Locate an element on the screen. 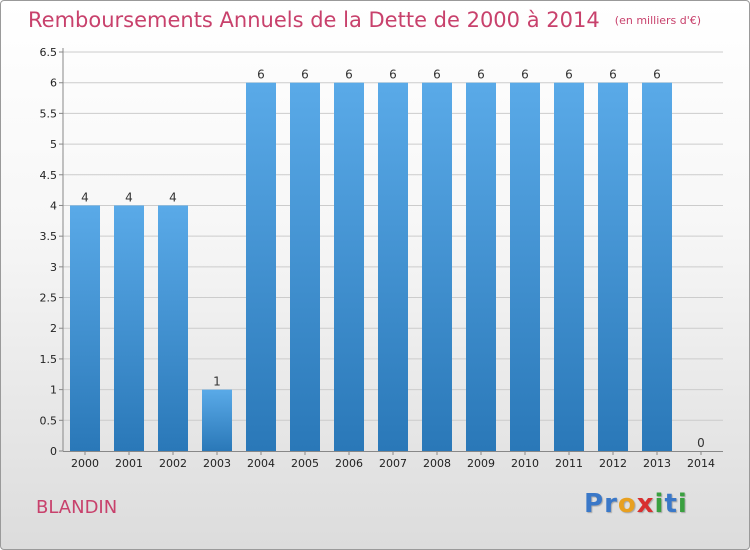 This screenshot has width=750, height=550. x-tick-label: 2005 is located at coordinates (305, 463).